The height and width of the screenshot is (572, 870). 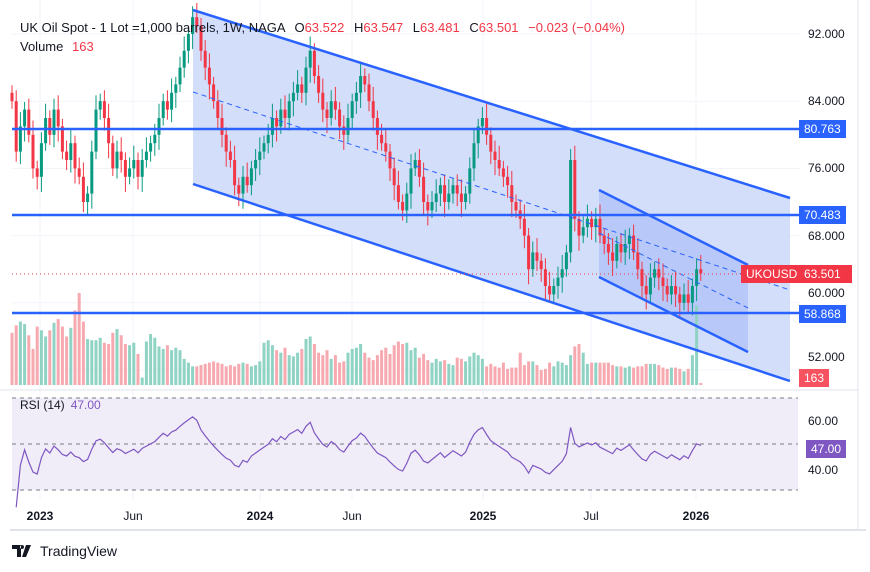 I want to click on tradingview-logo: TradingView, so click(x=64, y=551).